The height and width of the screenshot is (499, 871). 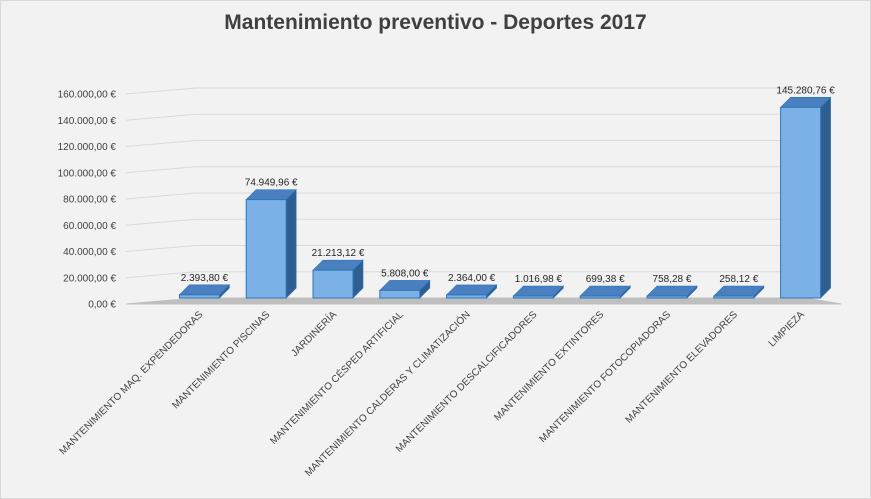 What do you see at coordinates (132, 383) in the screenshot?
I see `category-label: MANTENIMIENTO MAQ. EXPENDEDORAS` at bounding box center [132, 383].